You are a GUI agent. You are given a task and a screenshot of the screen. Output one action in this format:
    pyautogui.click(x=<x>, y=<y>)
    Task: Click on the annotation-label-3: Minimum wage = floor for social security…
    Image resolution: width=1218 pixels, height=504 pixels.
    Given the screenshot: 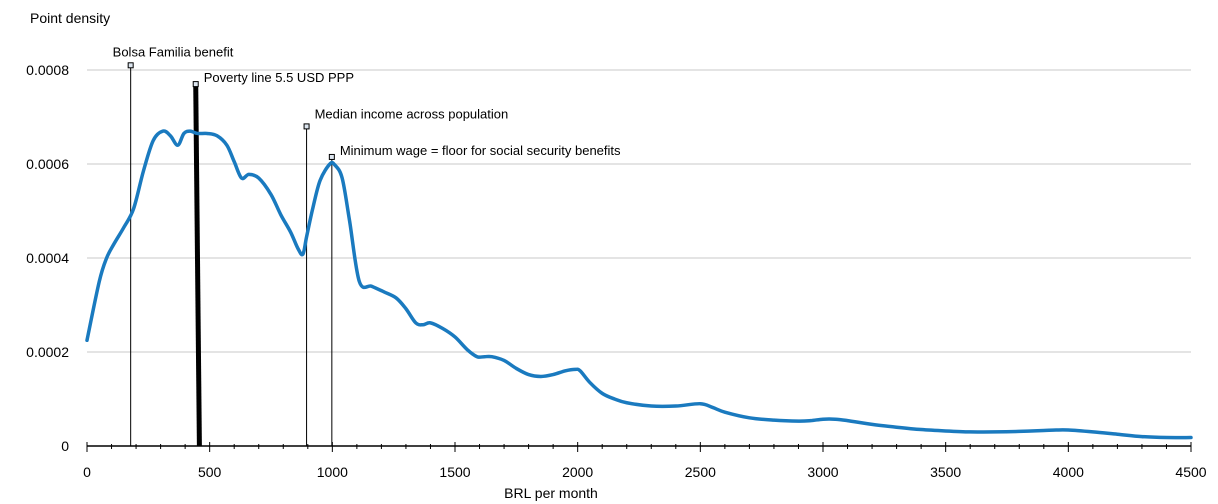 What is the action you would take?
    pyautogui.click(x=480, y=150)
    